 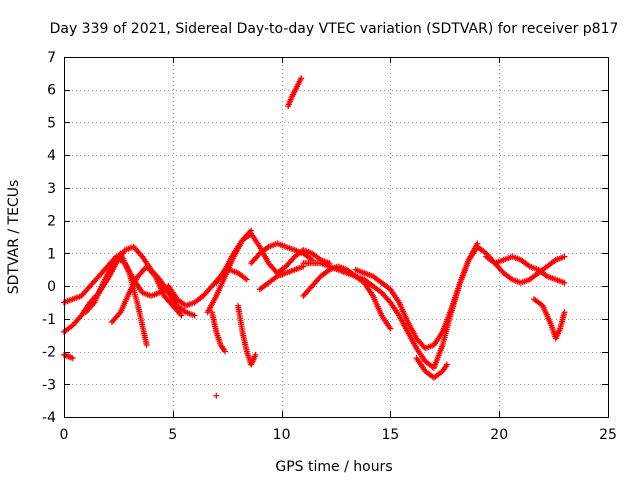 What do you see at coordinates (49, 418) in the screenshot?
I see `y-tick-label: -4` at bounding box center [49, 418].